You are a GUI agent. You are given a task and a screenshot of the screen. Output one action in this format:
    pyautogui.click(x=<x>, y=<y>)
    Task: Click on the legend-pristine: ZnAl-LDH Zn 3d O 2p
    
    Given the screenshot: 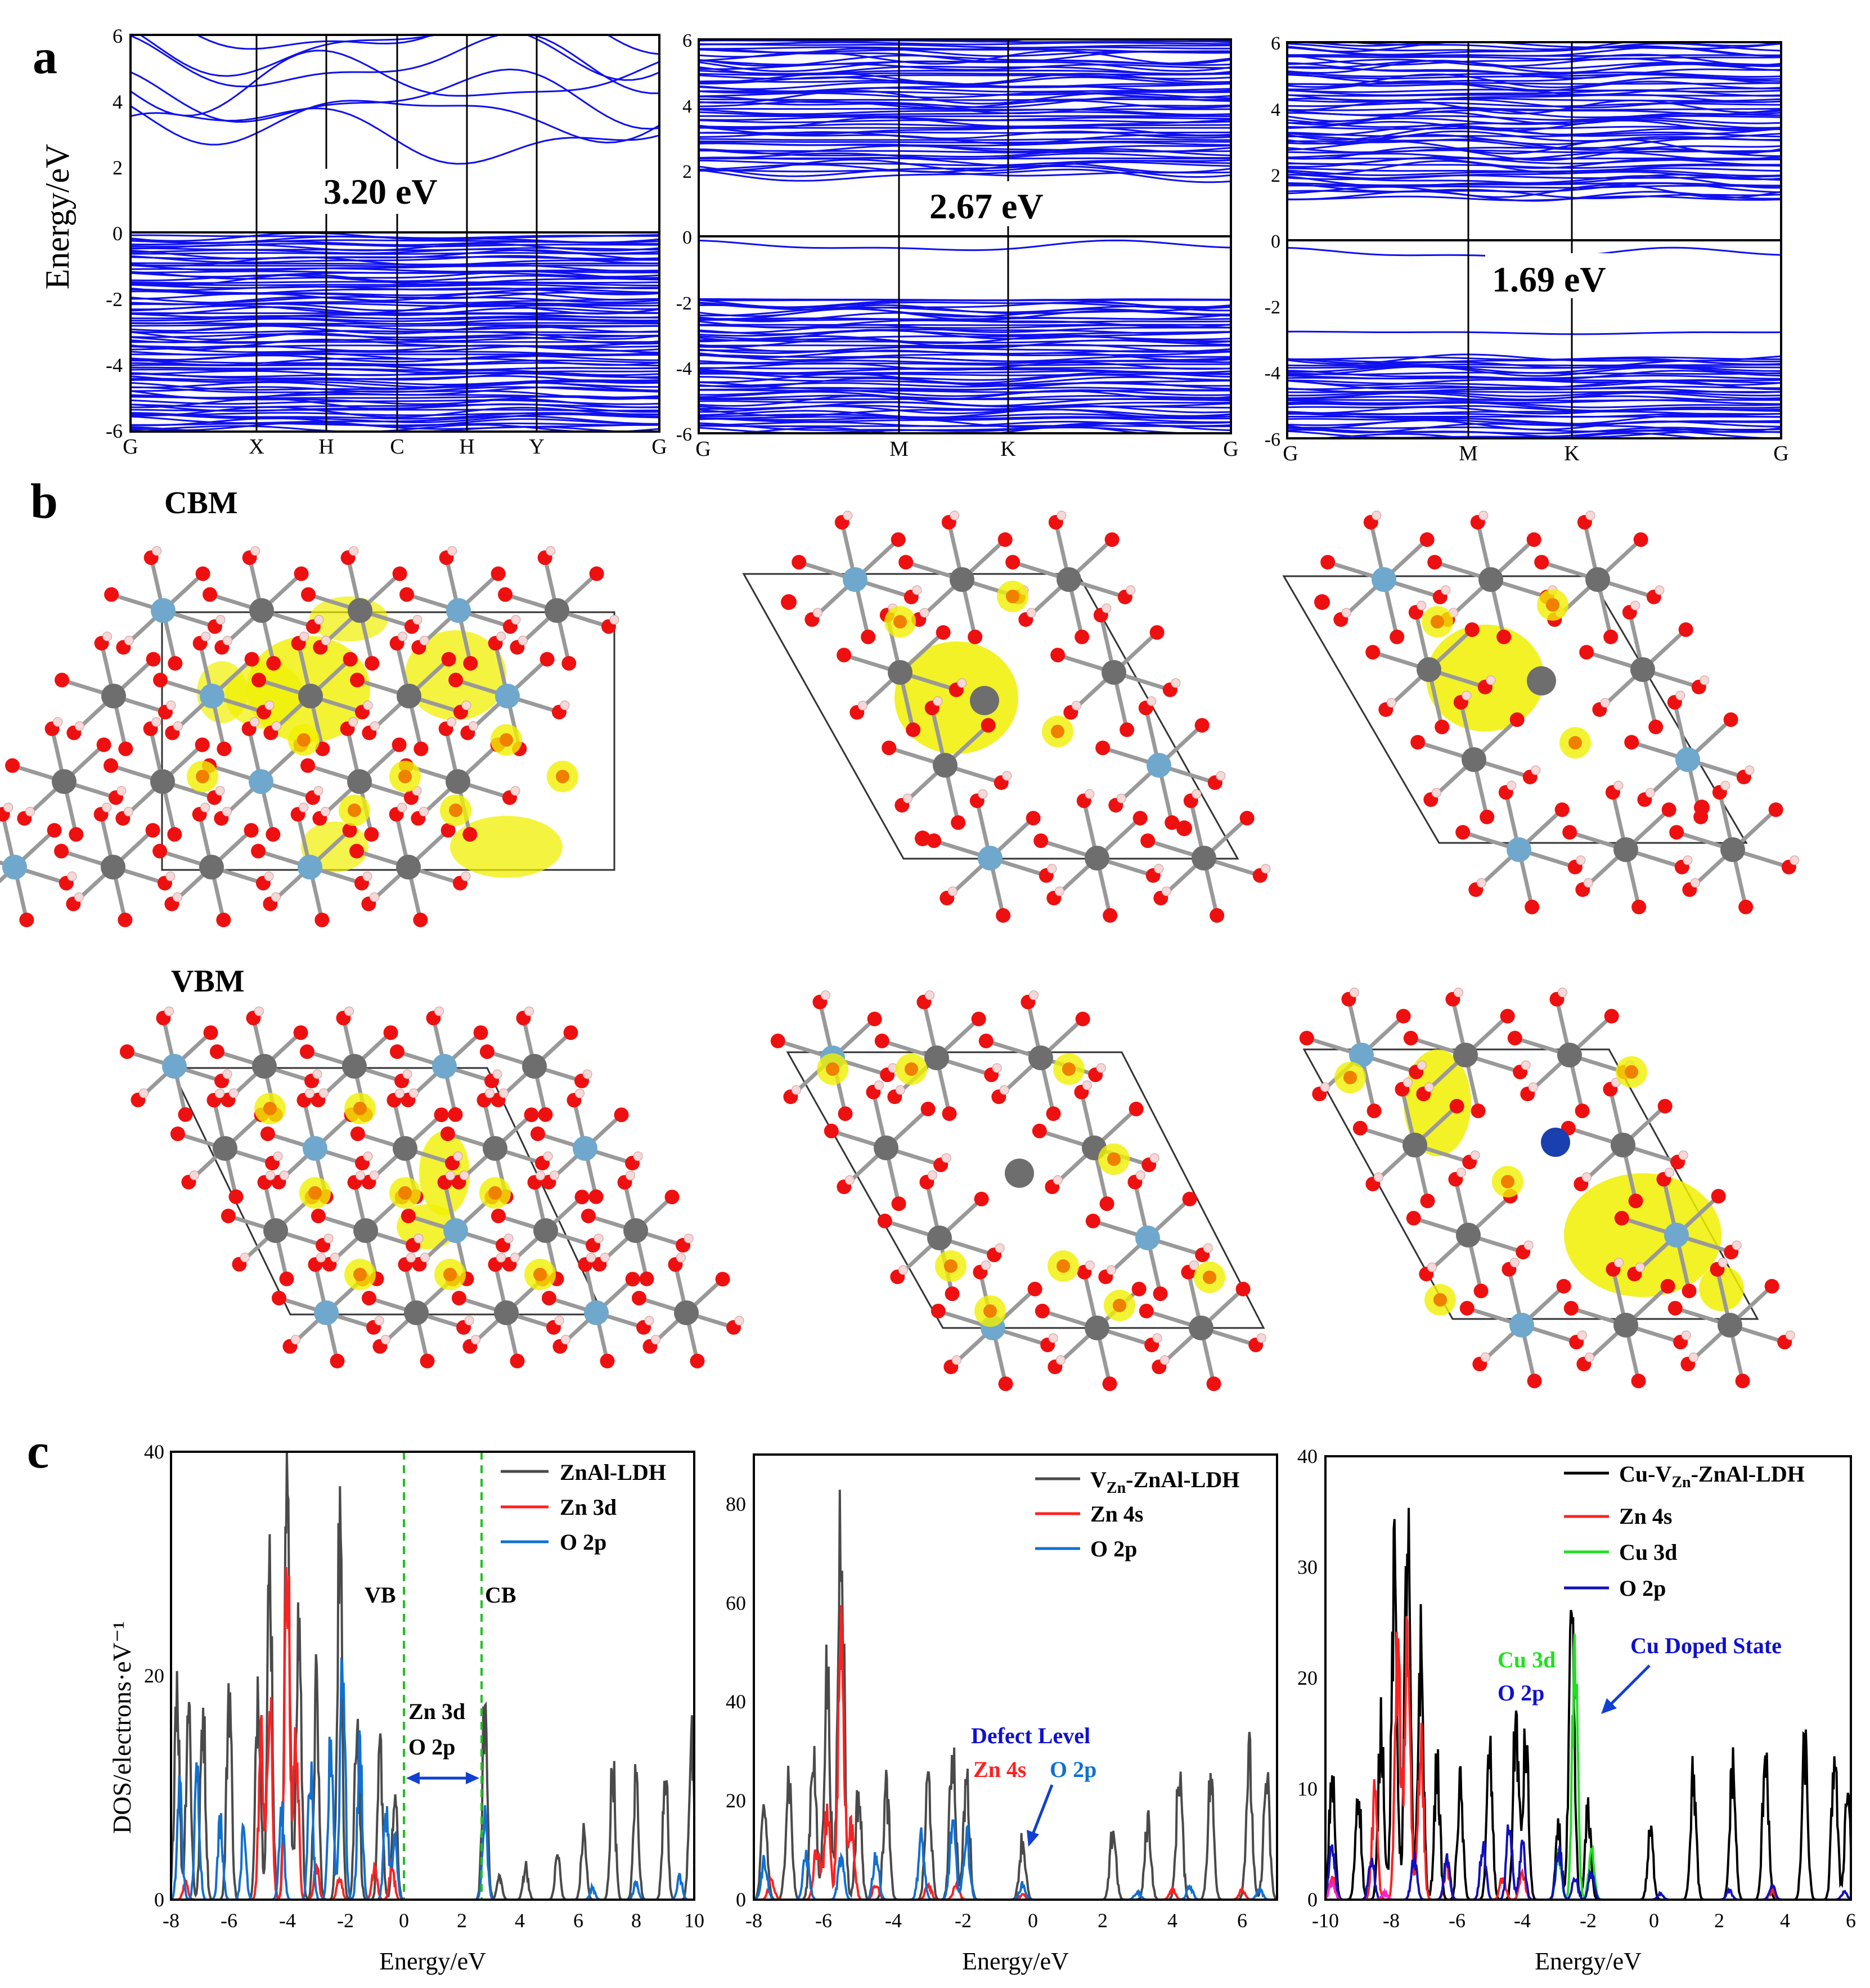 What is the action you would take?
    pyautogui.click(x=583, y=1507)
    